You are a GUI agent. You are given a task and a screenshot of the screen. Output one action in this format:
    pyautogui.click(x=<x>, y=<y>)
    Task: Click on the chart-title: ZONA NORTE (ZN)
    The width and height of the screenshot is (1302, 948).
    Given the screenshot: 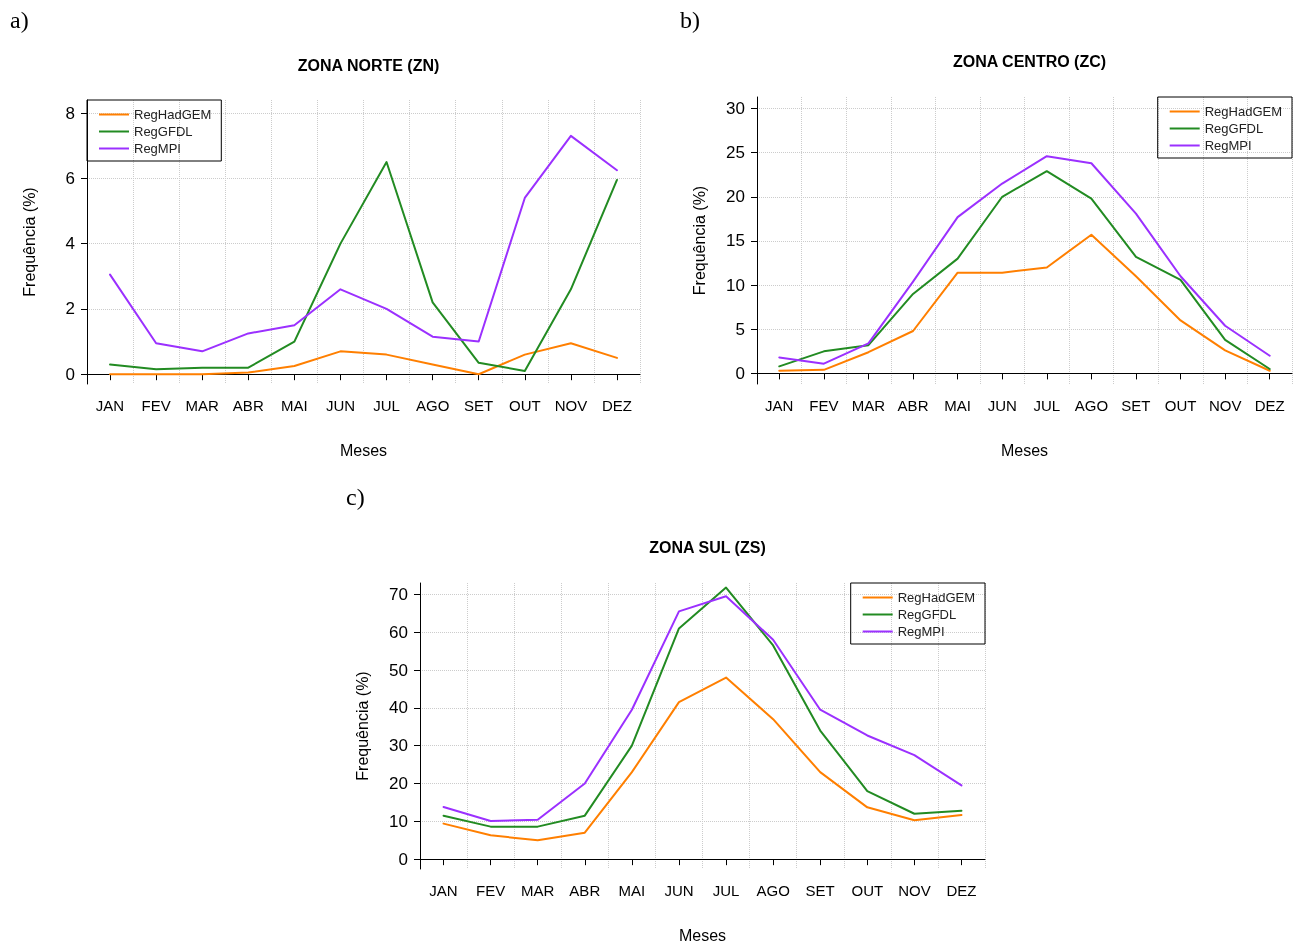 What is the action you would take?
    pyautogui.click(x=368, y=65)
    